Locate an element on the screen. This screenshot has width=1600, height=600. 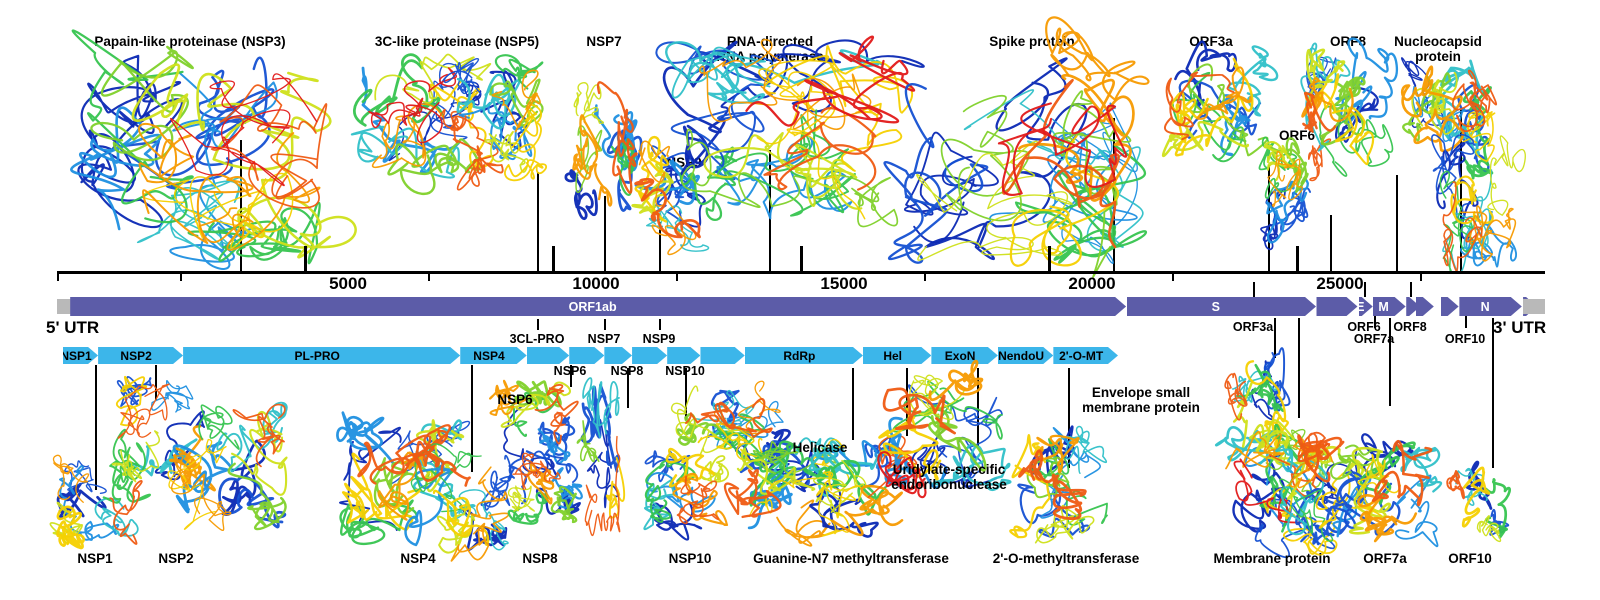
genome-axis-line is located at coordinates (801, 272).